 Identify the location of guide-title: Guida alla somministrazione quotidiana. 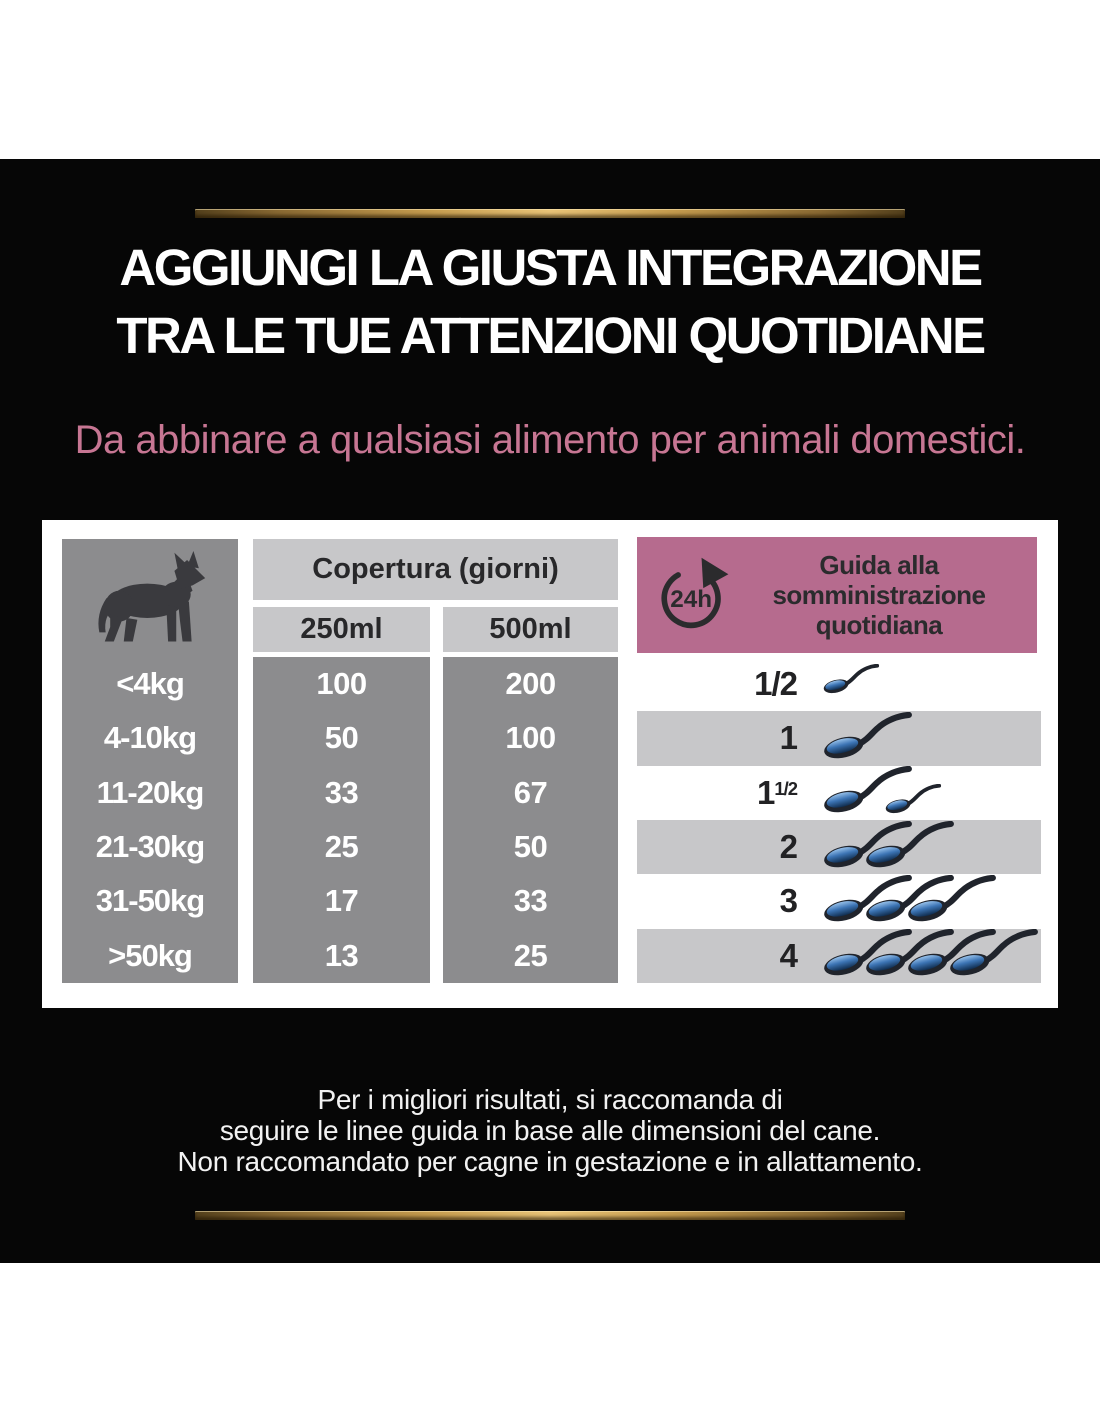
(886, 595).